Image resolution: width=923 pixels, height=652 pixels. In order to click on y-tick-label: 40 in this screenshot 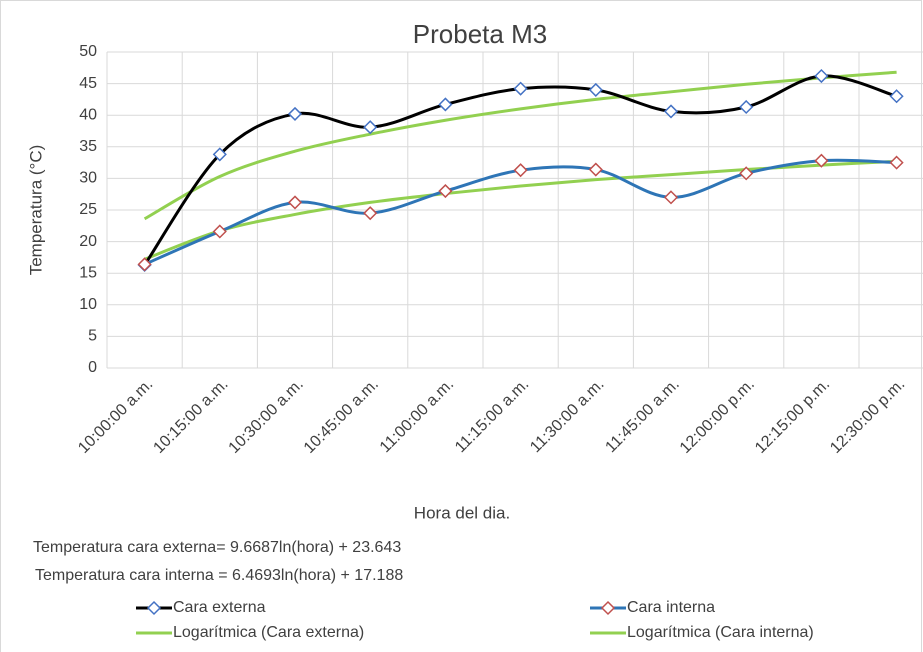, I will do `click(88, 114)`.